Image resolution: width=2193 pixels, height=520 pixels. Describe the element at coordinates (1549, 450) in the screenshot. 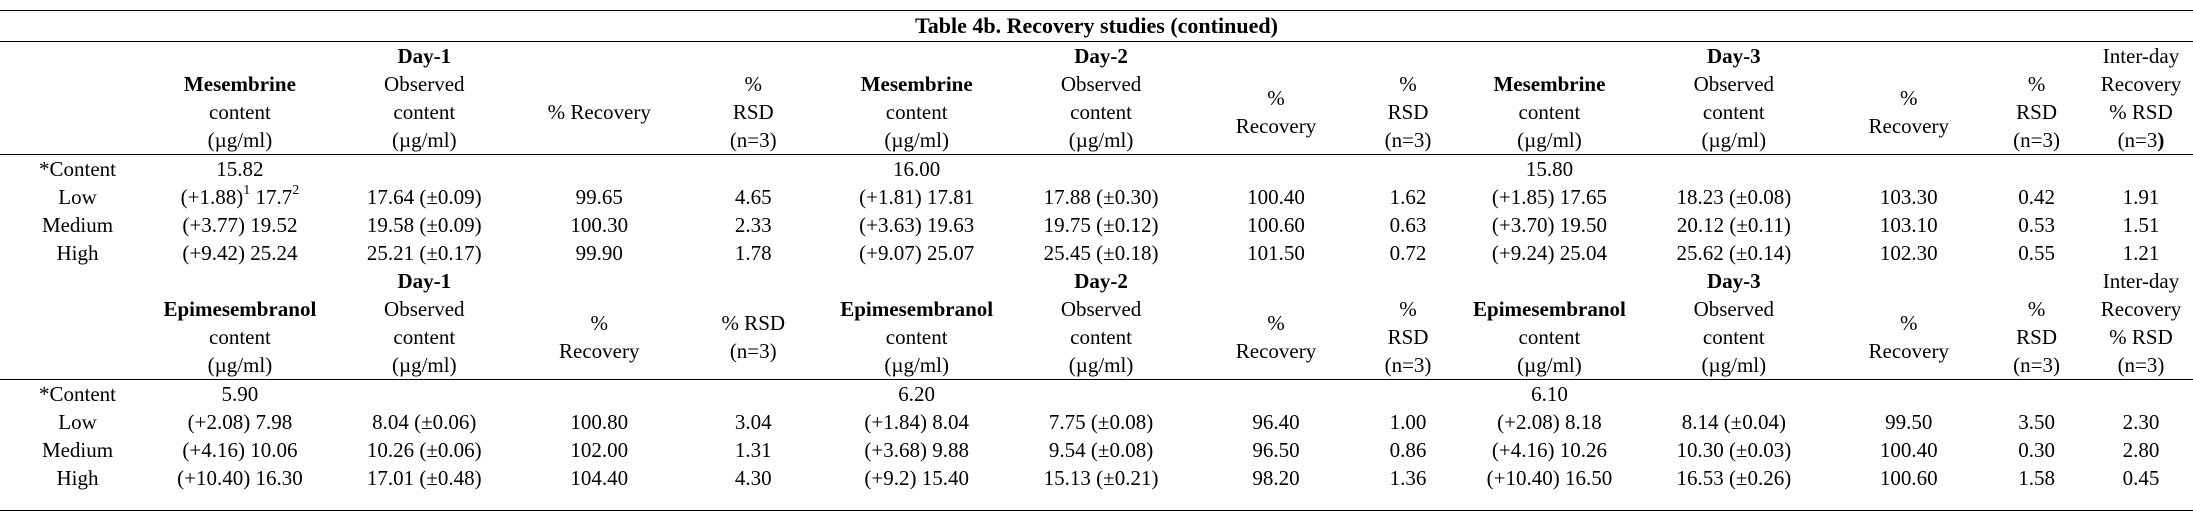

I see `cell: (+4.16) 10.26` at that location.